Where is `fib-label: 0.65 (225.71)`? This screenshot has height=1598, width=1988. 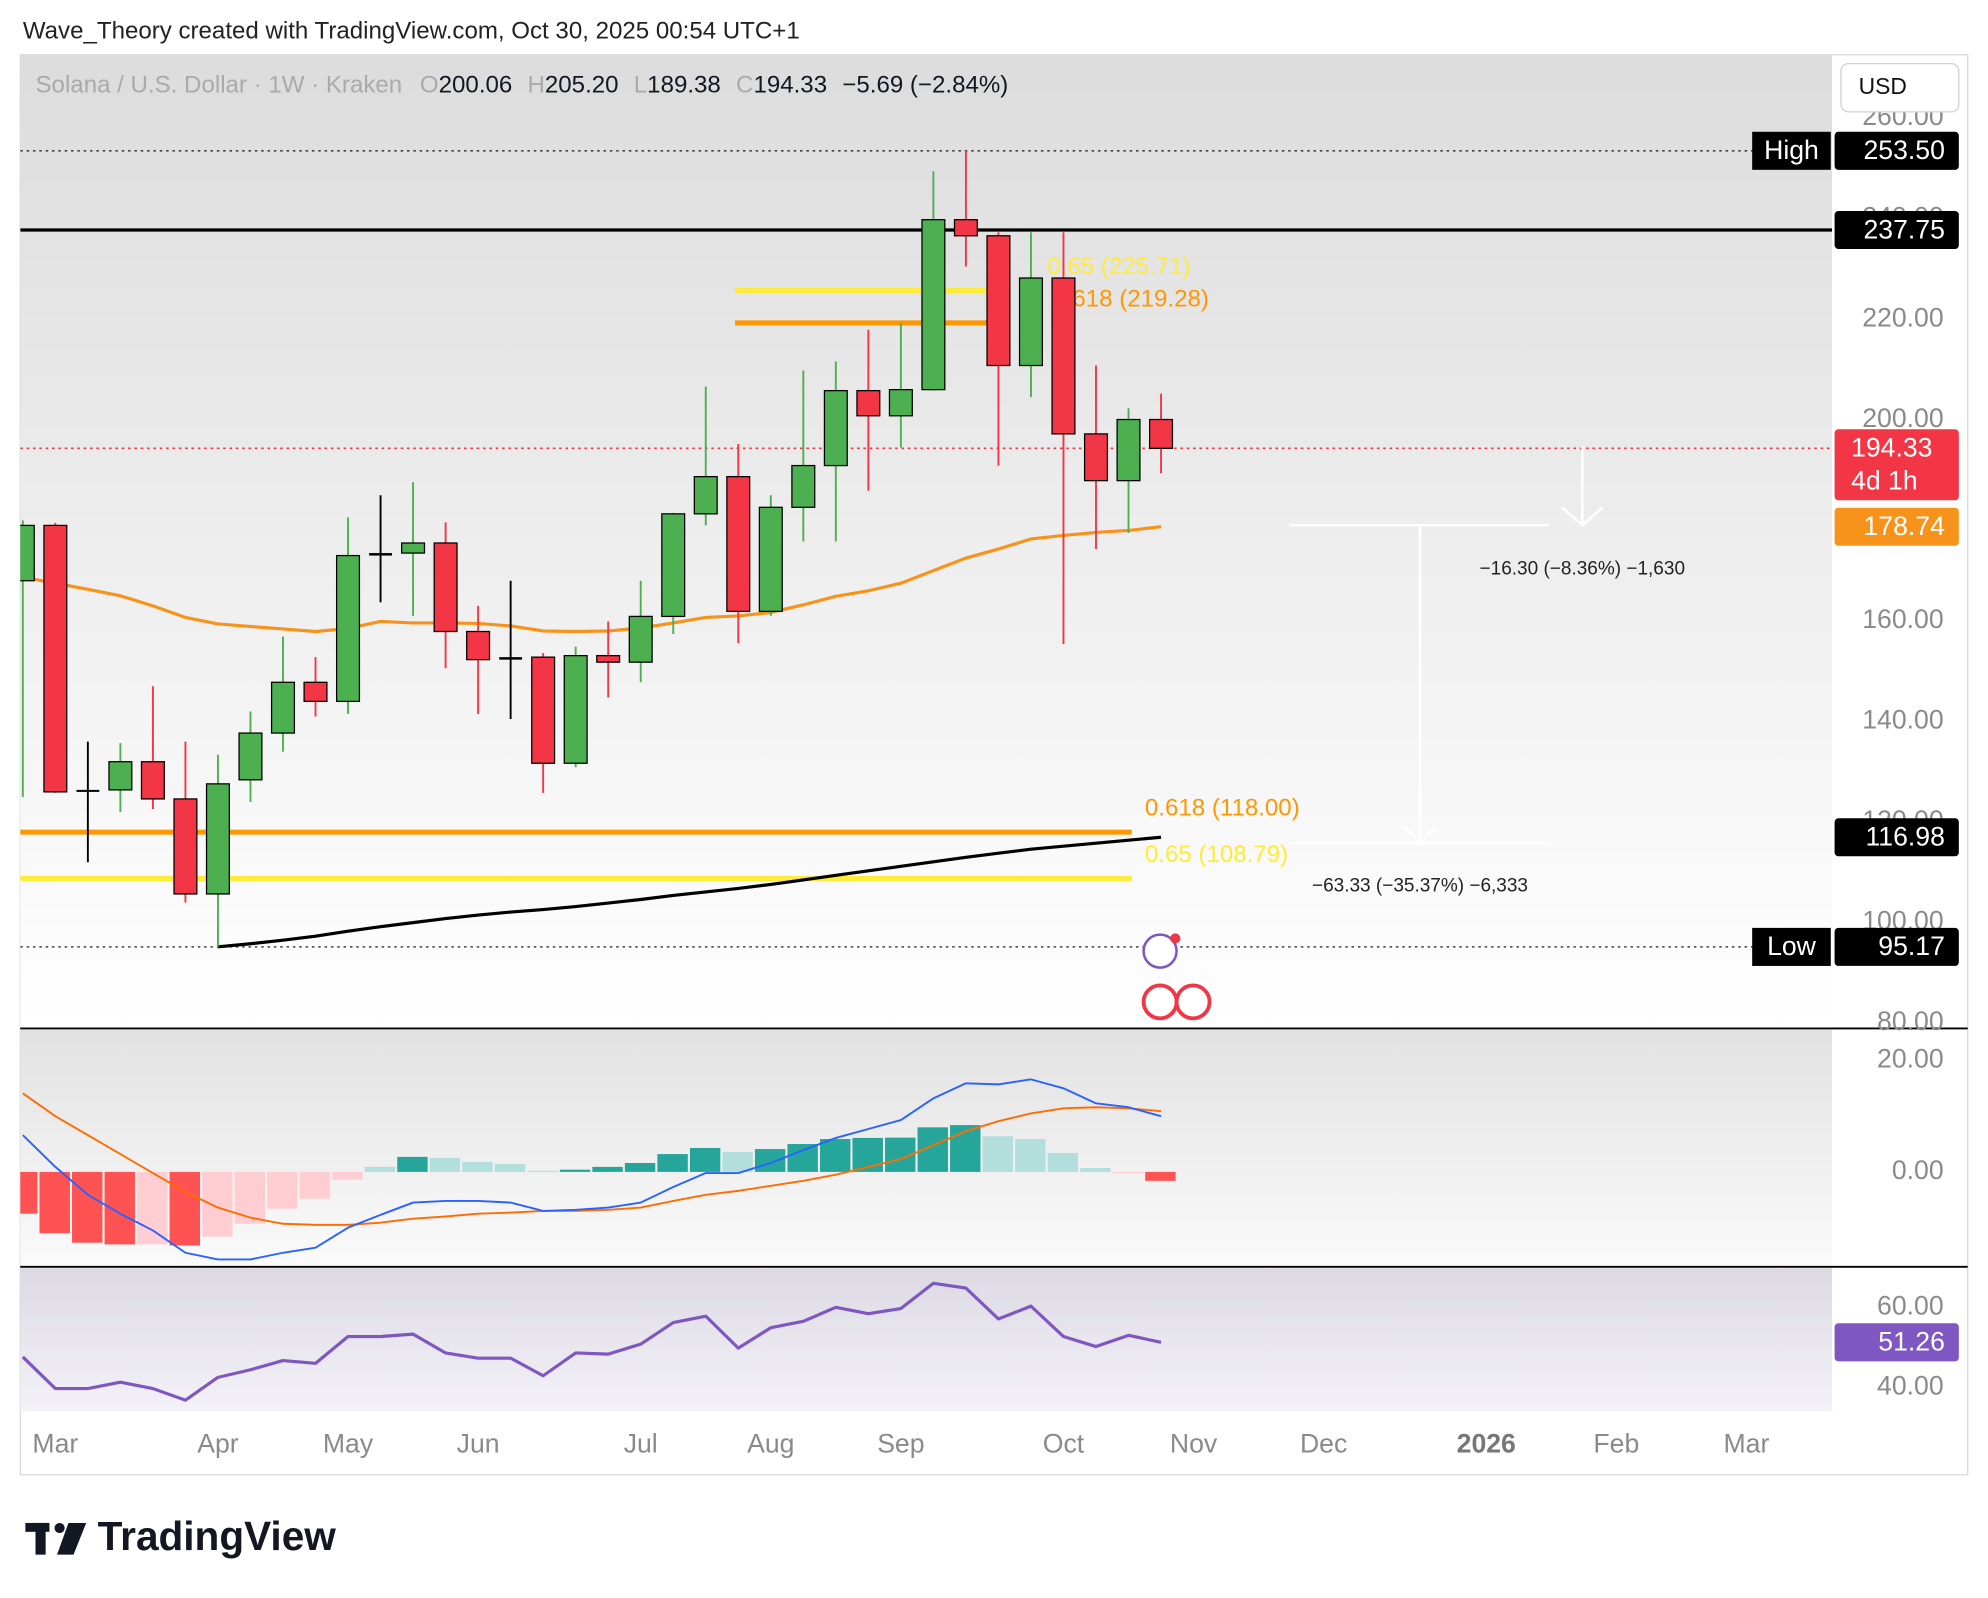 fib-label: 0.65 (225.71) is located at coordinates (1118, 266).